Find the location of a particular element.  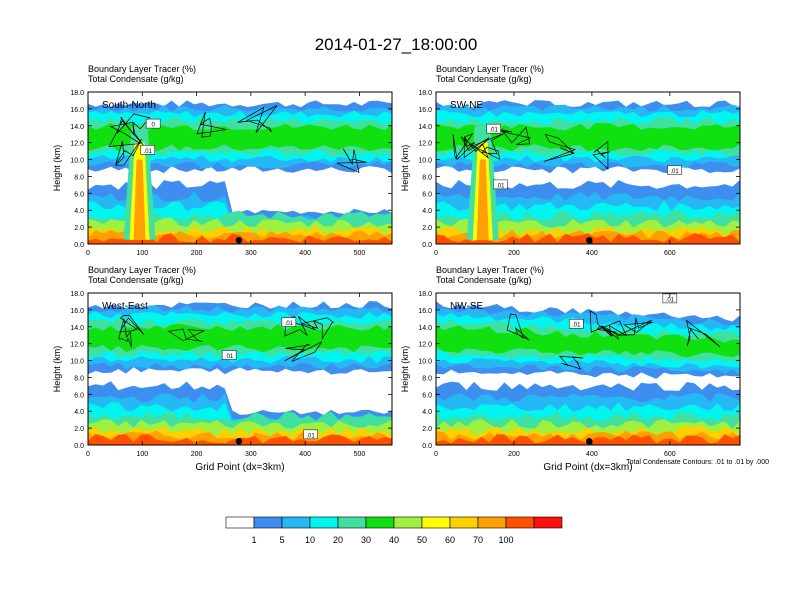

x-tick-label: 300 is located at coordinates (251, 253).